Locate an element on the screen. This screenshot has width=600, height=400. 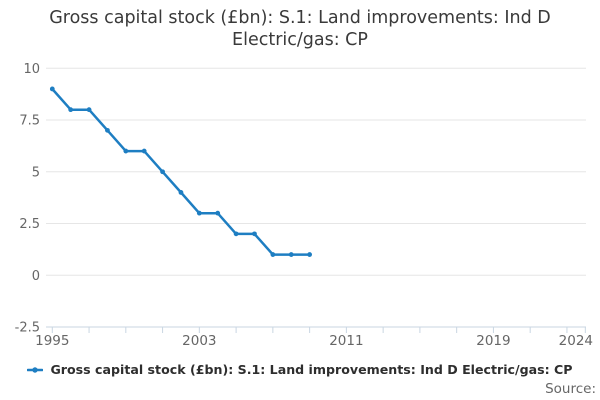
svg-text: 1995 is located at coordinates (52, 341).